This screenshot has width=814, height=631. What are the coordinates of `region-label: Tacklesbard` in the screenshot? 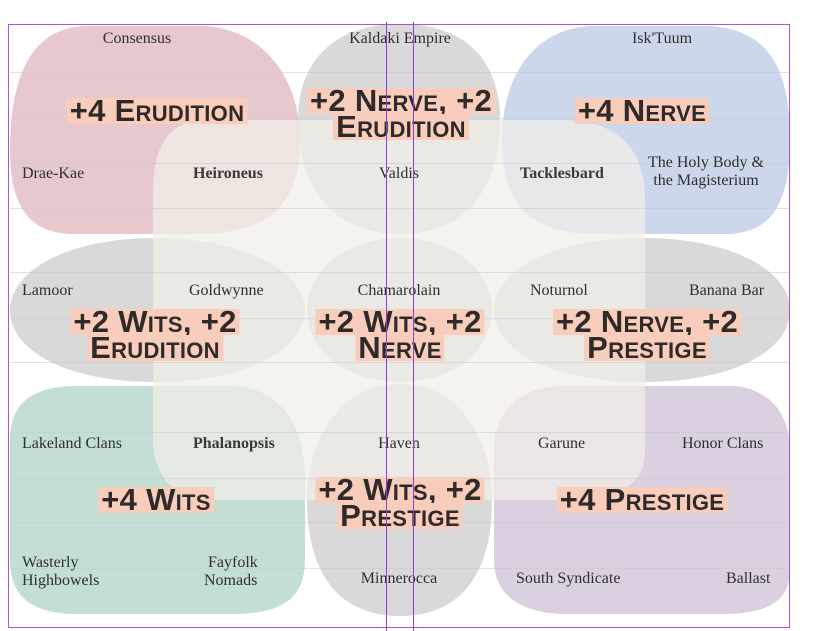 It's located at (562, 173).